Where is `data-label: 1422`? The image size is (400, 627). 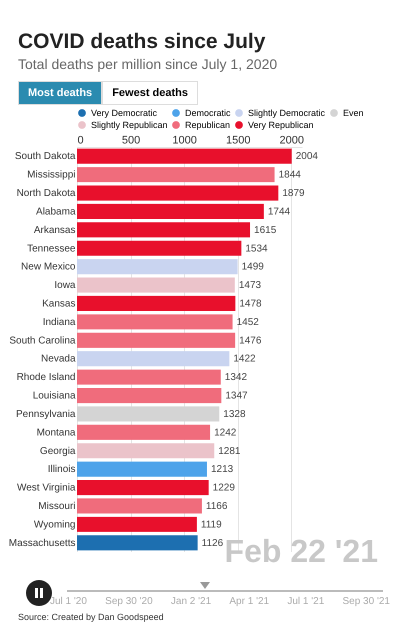 data-label: 1422 is located at coordinates (244, 359).